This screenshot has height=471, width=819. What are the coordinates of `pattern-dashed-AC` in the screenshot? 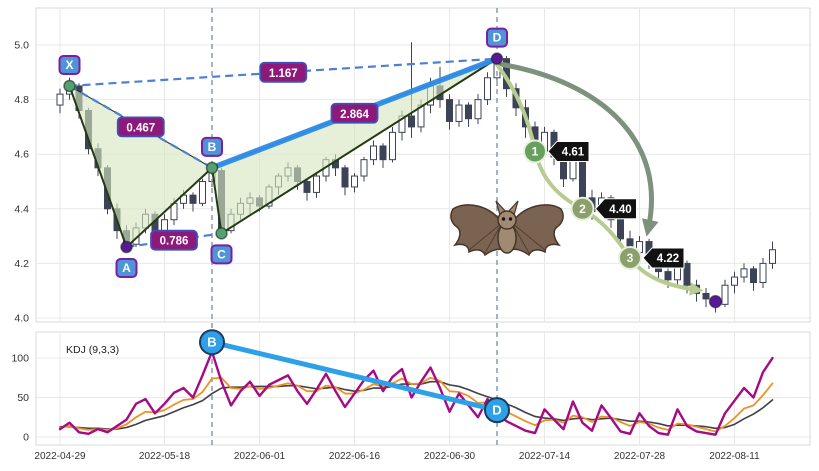 It's located at (174, 240).